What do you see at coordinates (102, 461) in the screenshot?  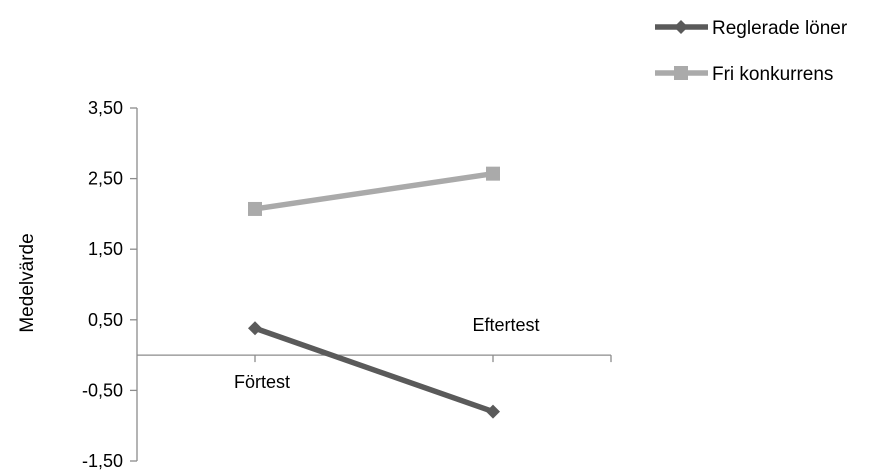 I see `y-tick-label: -1,50` at bounding box center [102, 461].